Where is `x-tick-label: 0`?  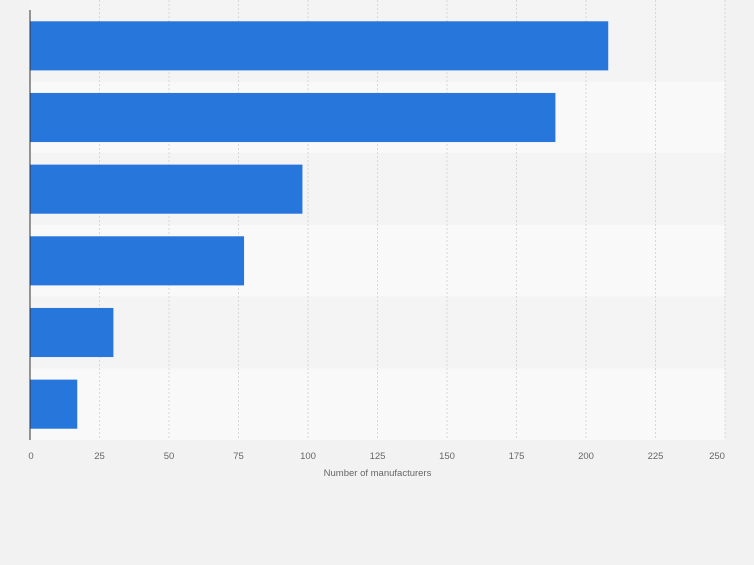 x-tick-label: 0 is located at coordinates (30, 456).